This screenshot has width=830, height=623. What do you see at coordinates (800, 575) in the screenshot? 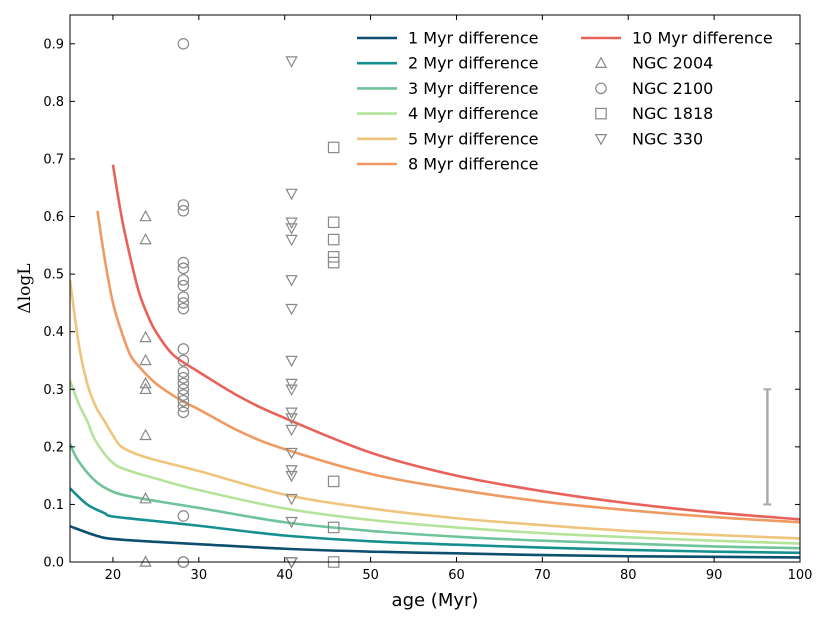
I see `x-tick-label: 100` at bounding box center [800, 575].